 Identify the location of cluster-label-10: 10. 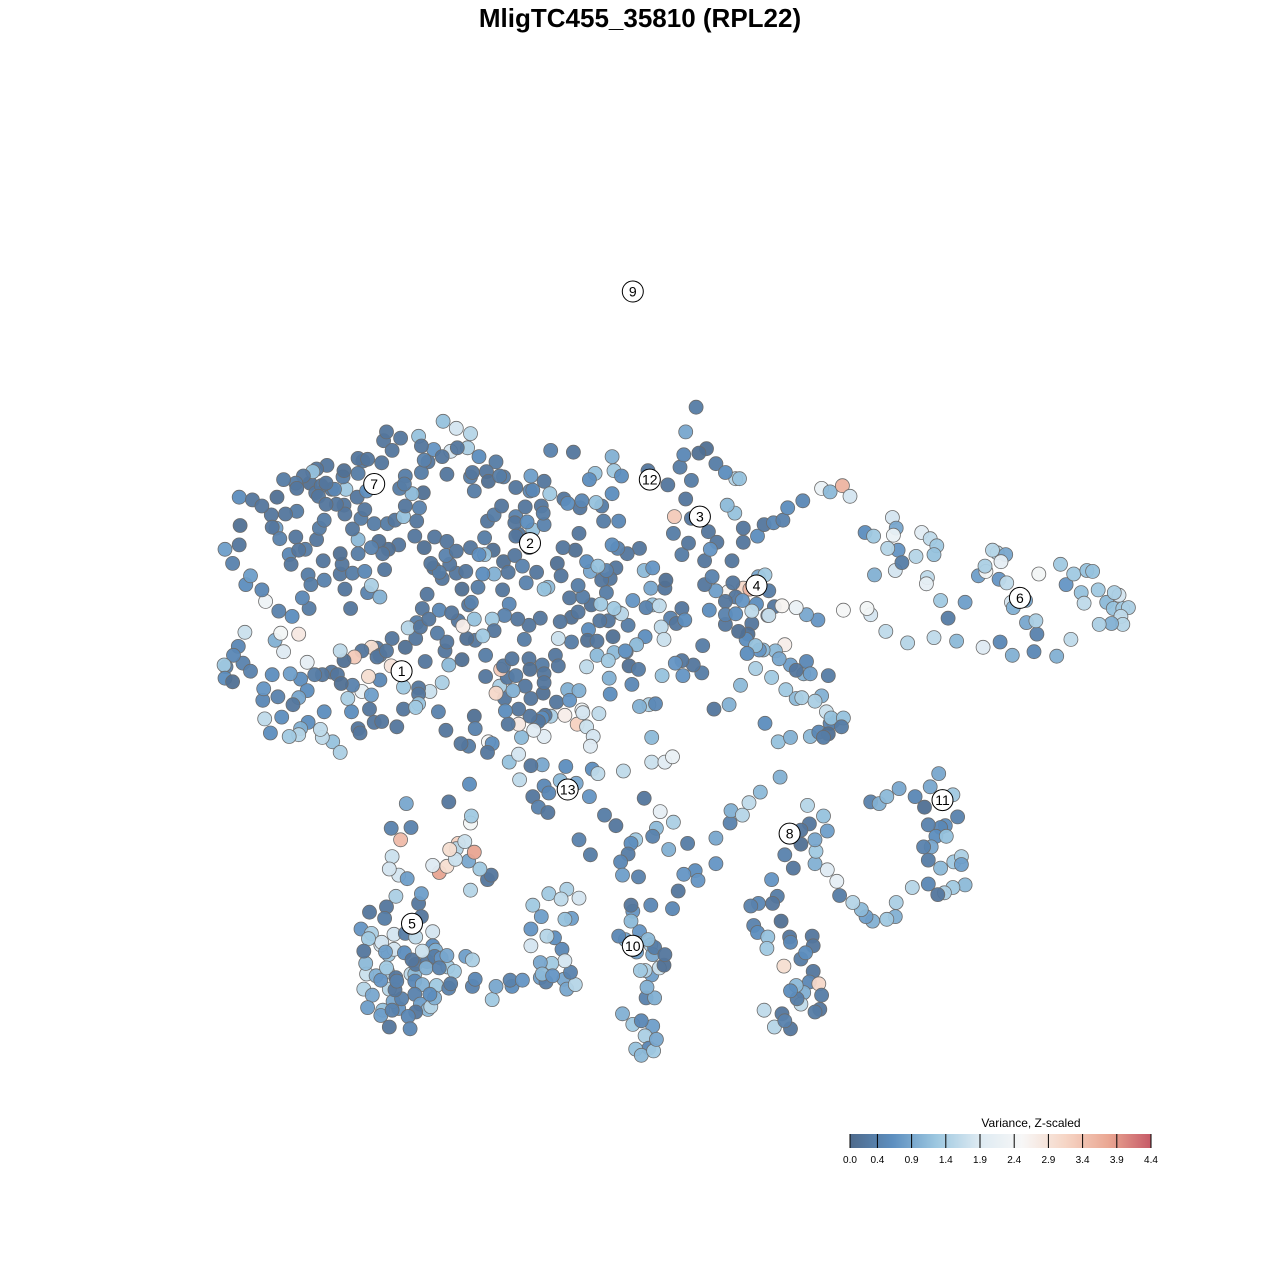
(632, 945).